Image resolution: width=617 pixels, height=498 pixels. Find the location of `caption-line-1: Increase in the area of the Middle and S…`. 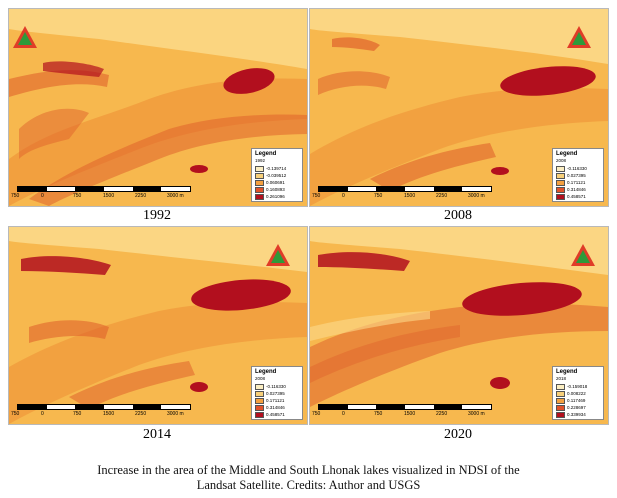

caption-line-1: Increase in the area of the Middle and S… is located at coordinates (308, 470).